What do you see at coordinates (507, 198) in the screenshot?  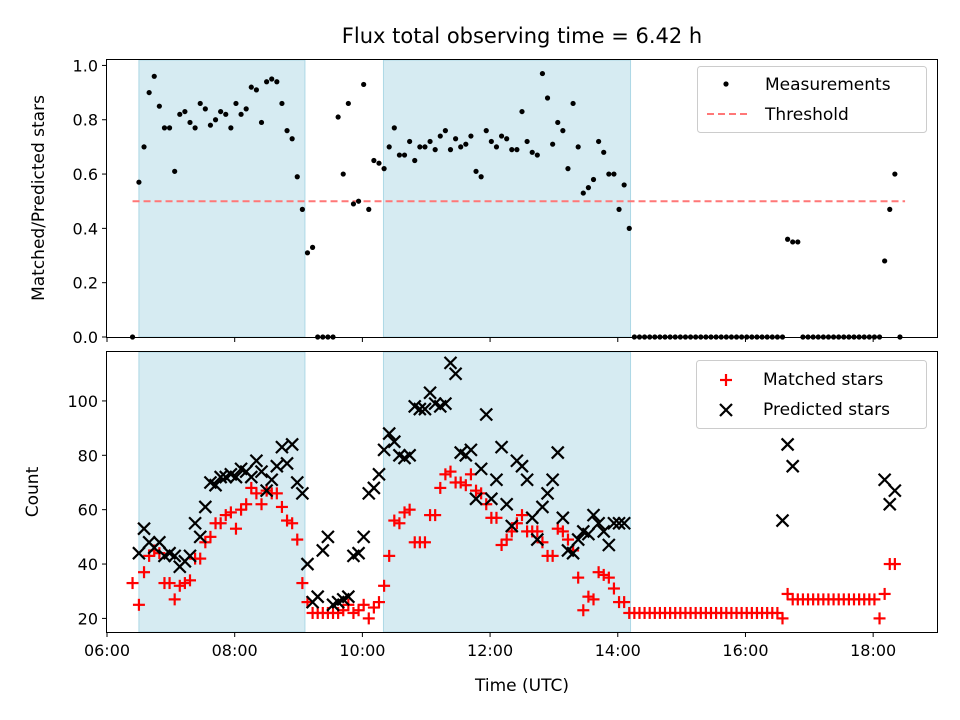 I see `top-observing-band` at bounding box center [507, 198].